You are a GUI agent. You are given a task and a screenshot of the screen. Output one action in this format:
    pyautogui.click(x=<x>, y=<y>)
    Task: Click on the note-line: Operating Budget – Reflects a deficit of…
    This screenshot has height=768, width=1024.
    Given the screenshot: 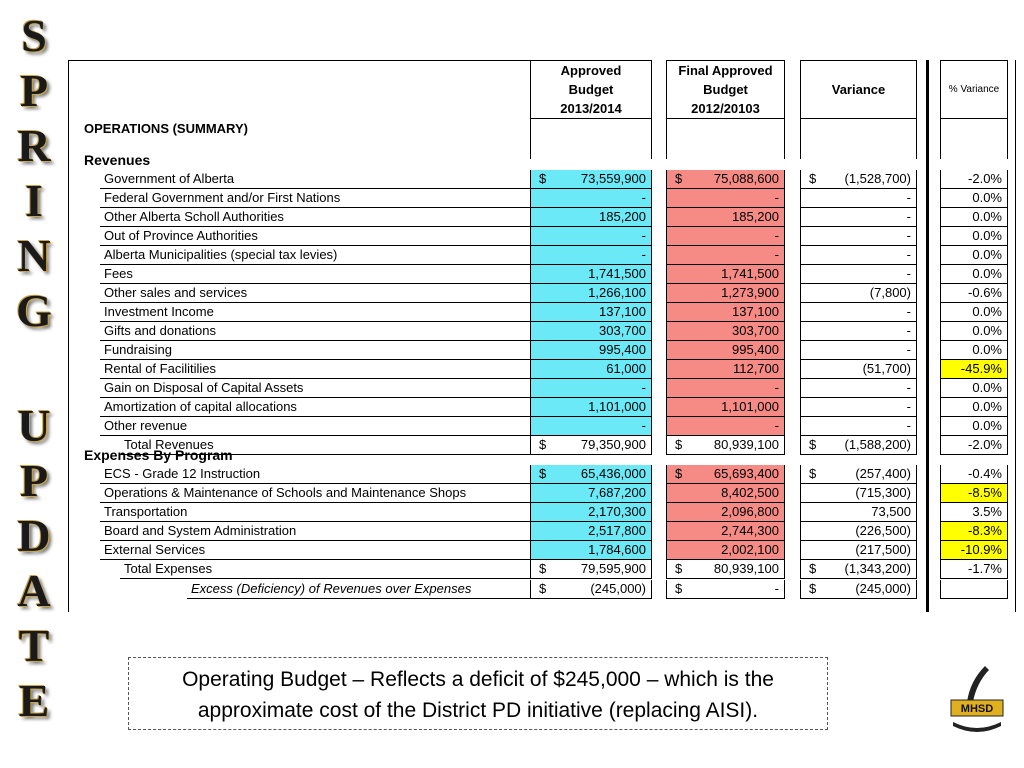 What is the action you would take?
    pyautogui.click(x=478, y=679)
    